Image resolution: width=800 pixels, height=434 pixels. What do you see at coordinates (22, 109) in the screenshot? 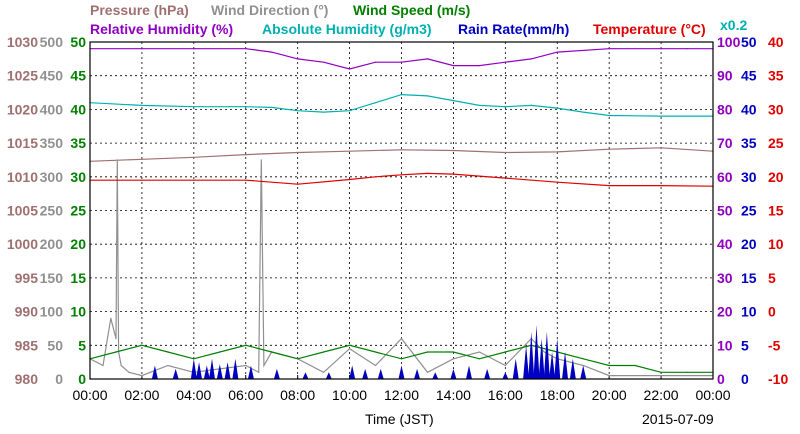
I see `y-tick-pressure: 1020` at bounding box center [22, 109].